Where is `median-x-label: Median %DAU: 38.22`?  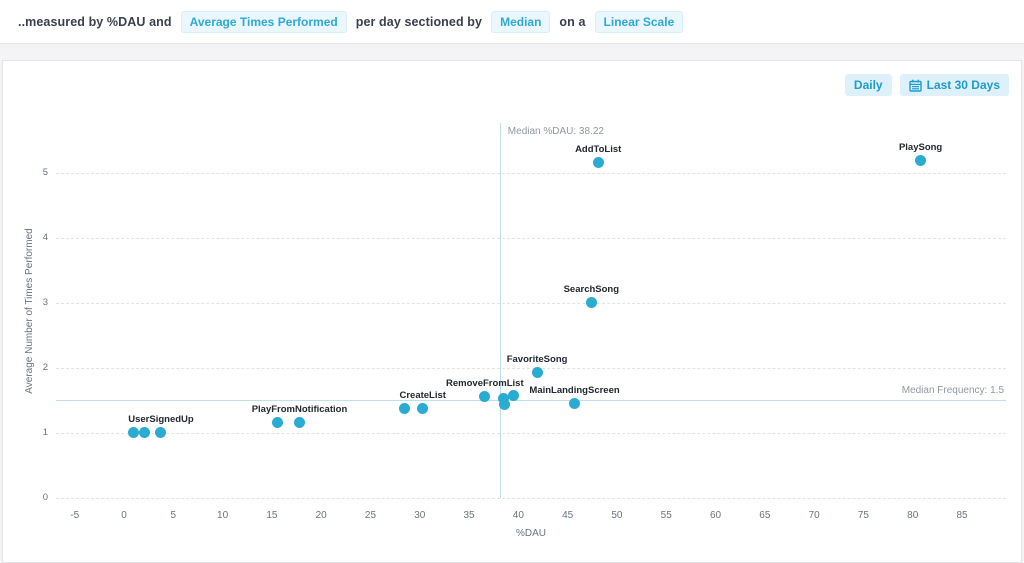 median-x-label: Median %DAU: 38.22 is located at coordinates (555, 131).